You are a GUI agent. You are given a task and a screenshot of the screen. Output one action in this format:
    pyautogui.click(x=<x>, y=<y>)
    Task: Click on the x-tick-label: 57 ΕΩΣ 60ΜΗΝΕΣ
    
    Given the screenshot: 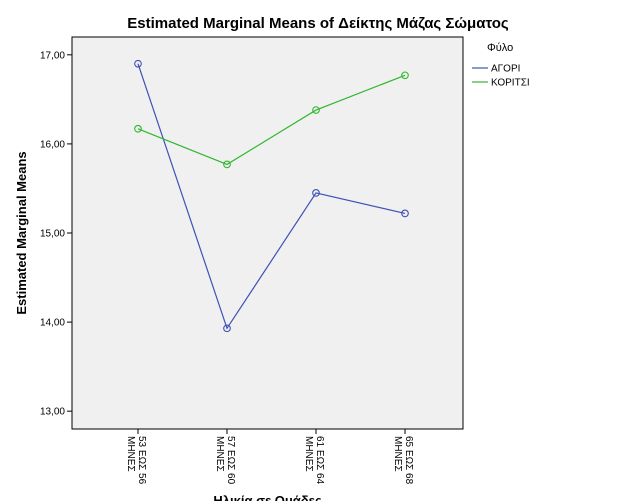 What is the action you would take?
    pyautogui.click(x=225, y=460)
    